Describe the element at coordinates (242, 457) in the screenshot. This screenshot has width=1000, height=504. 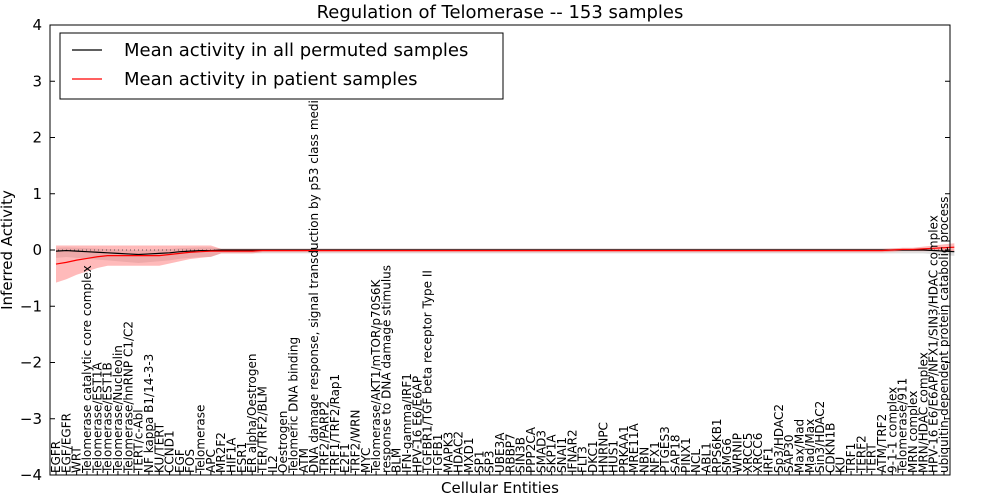
I see `x-tick-label: ESR1` at that location.